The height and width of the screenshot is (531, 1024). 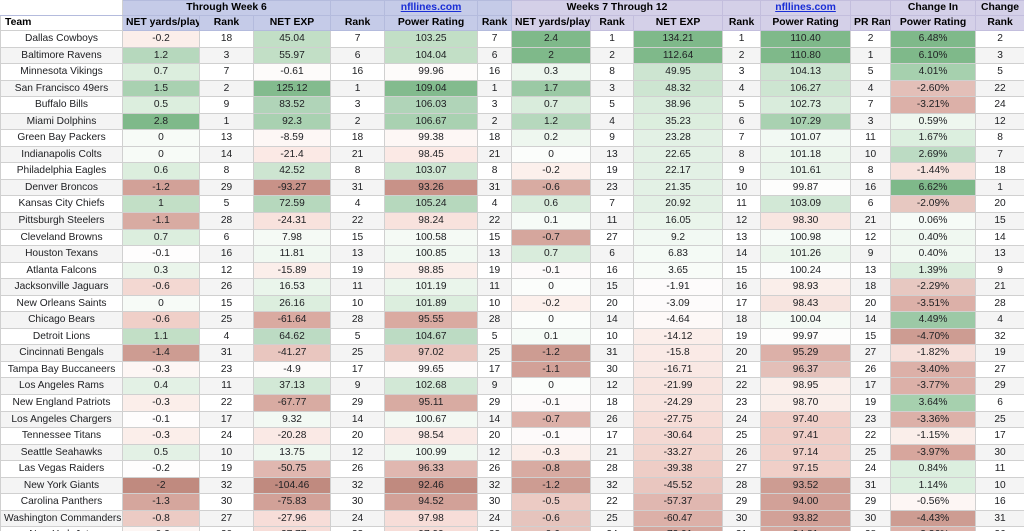 What do you see at coordinates (612, 353) in the screenshot?
I see `cell-value-b-rank-1: 31` at bounding box center [612, 353].